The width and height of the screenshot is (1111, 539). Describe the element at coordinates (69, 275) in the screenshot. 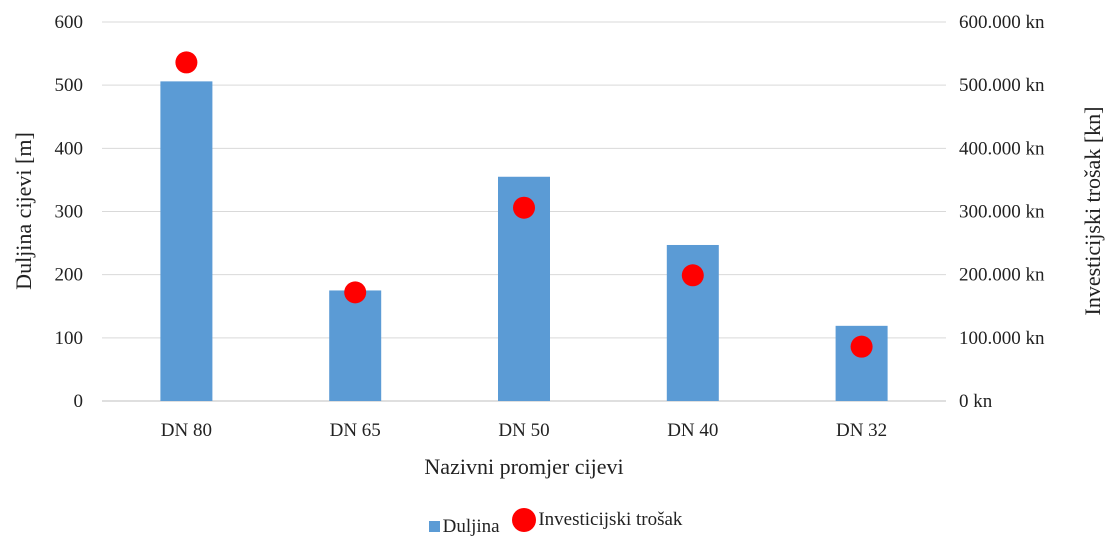

I see `y-tick-label: 200` at that location.